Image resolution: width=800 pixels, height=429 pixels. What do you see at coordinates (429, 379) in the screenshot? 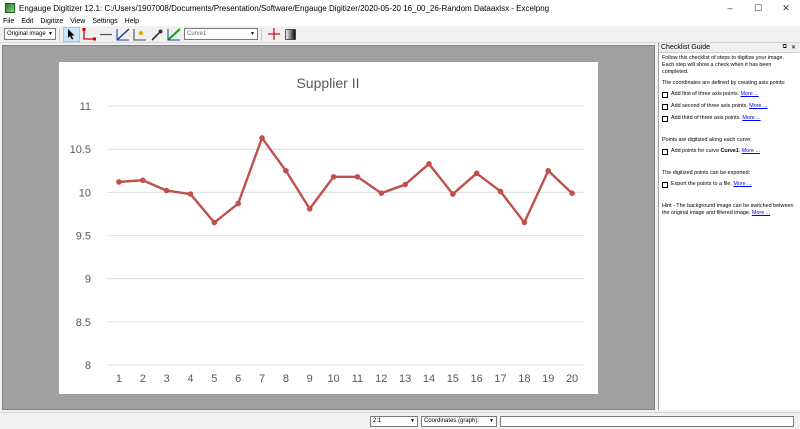
I see `x-tick-label: 14` at bounding box center [429, 379].